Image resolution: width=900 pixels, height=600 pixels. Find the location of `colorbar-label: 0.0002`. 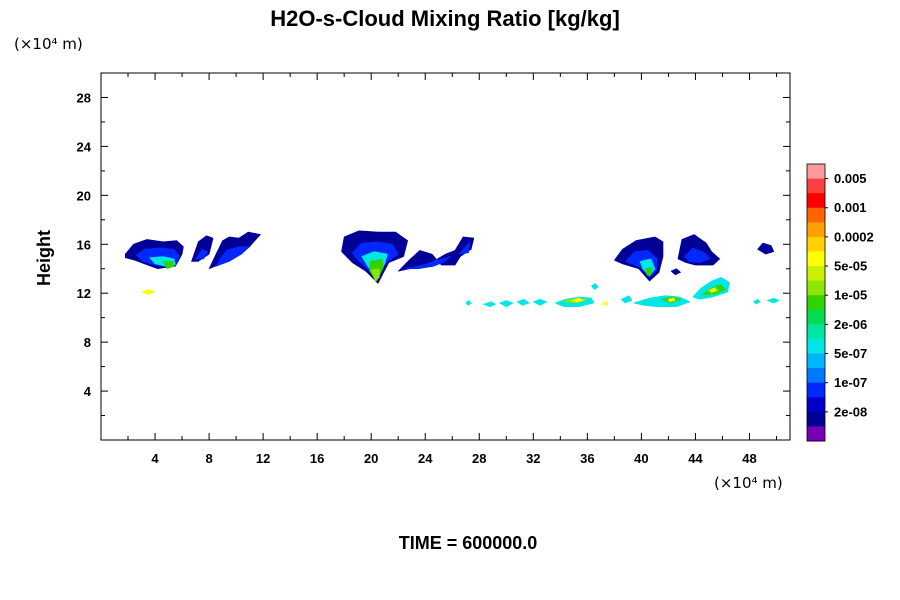

colorbar-label: 0.0002 is located at coordinates (854, 236).